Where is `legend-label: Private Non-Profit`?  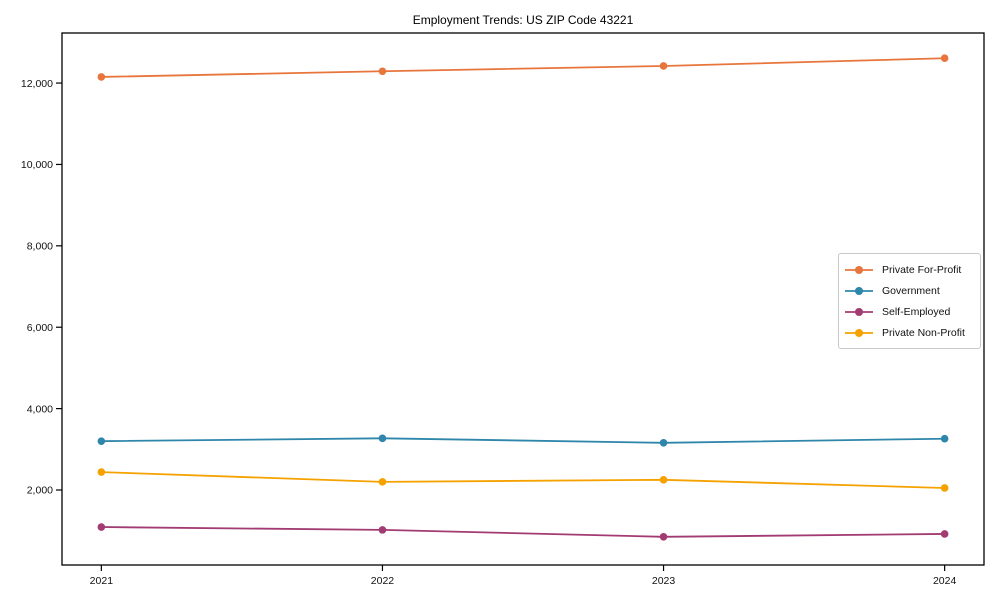 legend-label: Private Non-Profit is located at coordinates (923, 332).